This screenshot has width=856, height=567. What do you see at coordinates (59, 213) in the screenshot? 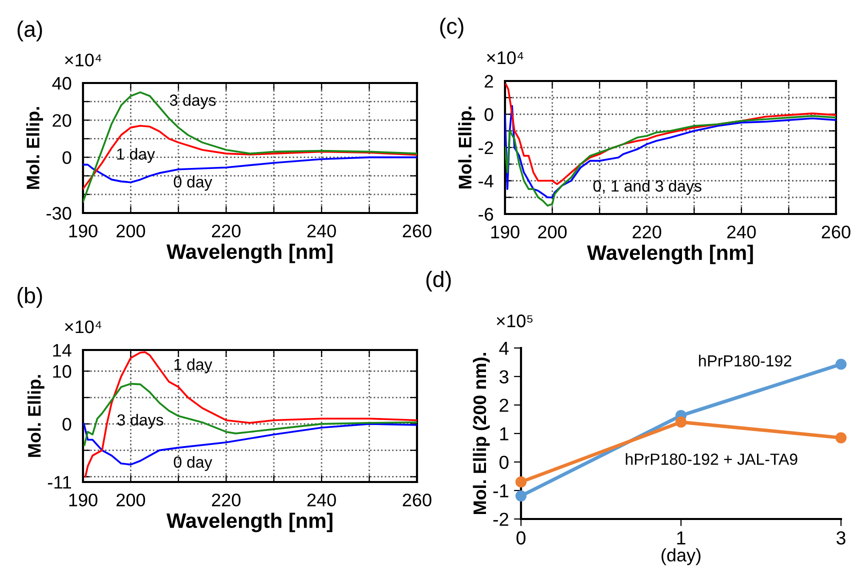
I see `y-tick-label: -30` at bounding box center [59, 213].